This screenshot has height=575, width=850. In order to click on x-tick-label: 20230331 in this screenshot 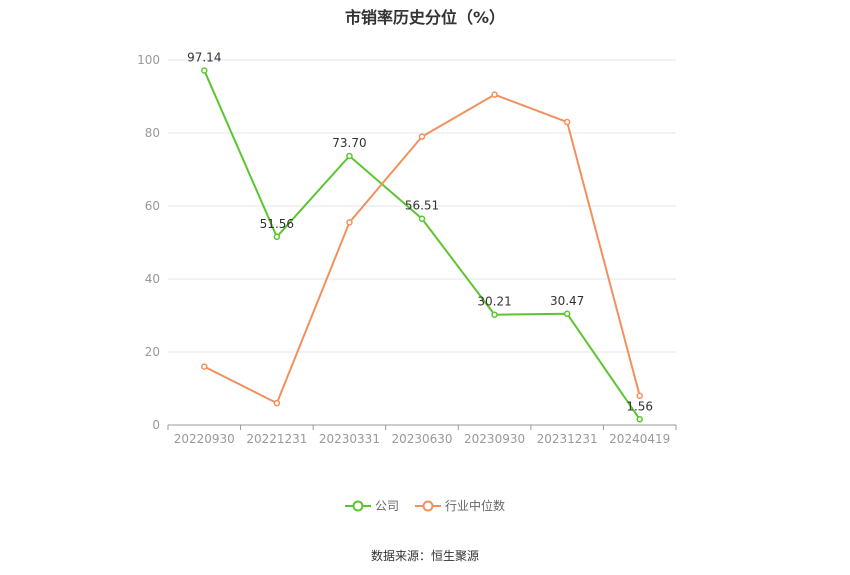, I will do `click(349, 439)`.